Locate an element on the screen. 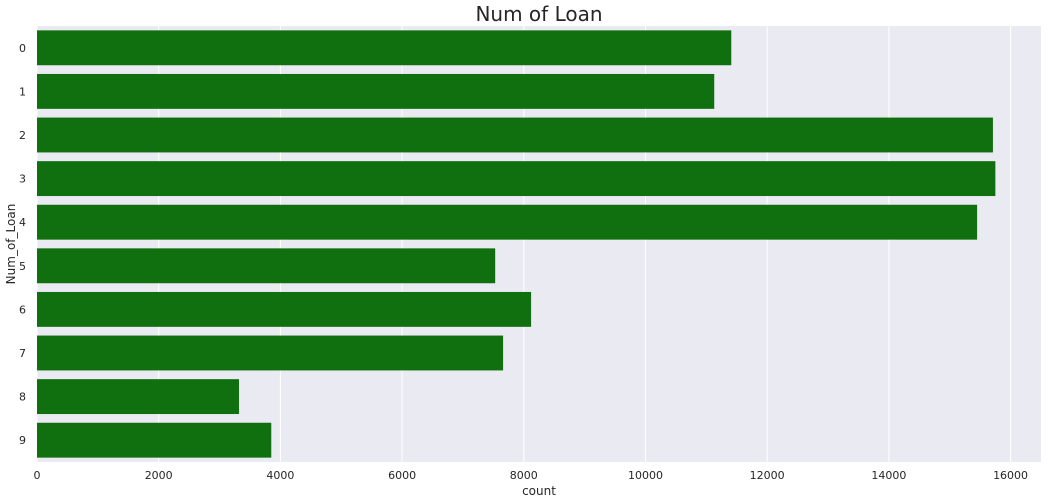 Image resolution: width=1048 pixels, height=503 pixels. x-tick-labels: 0 2000 4000 6000 8000 10000 12000 14000 16000 is located at coordinates (531, 475).